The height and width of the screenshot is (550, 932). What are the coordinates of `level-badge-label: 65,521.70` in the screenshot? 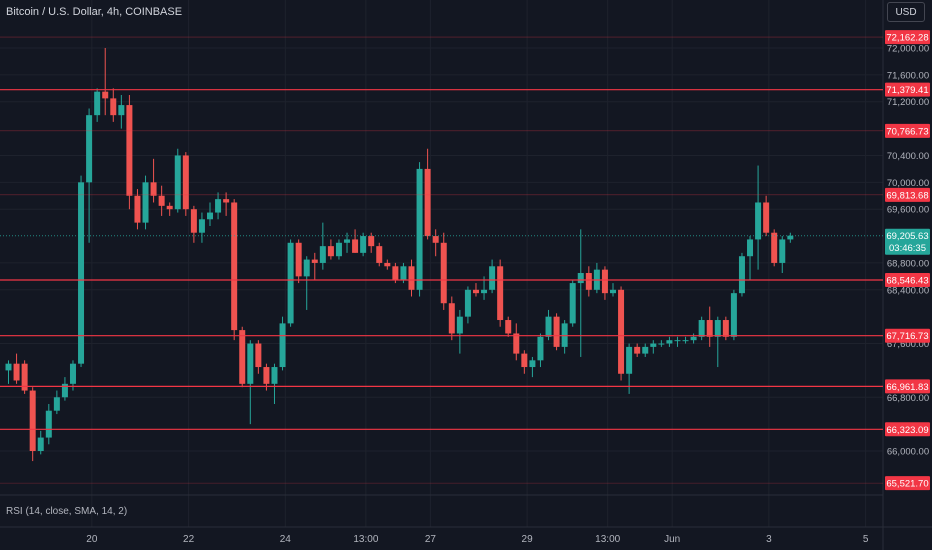 It's located at (907, 484).